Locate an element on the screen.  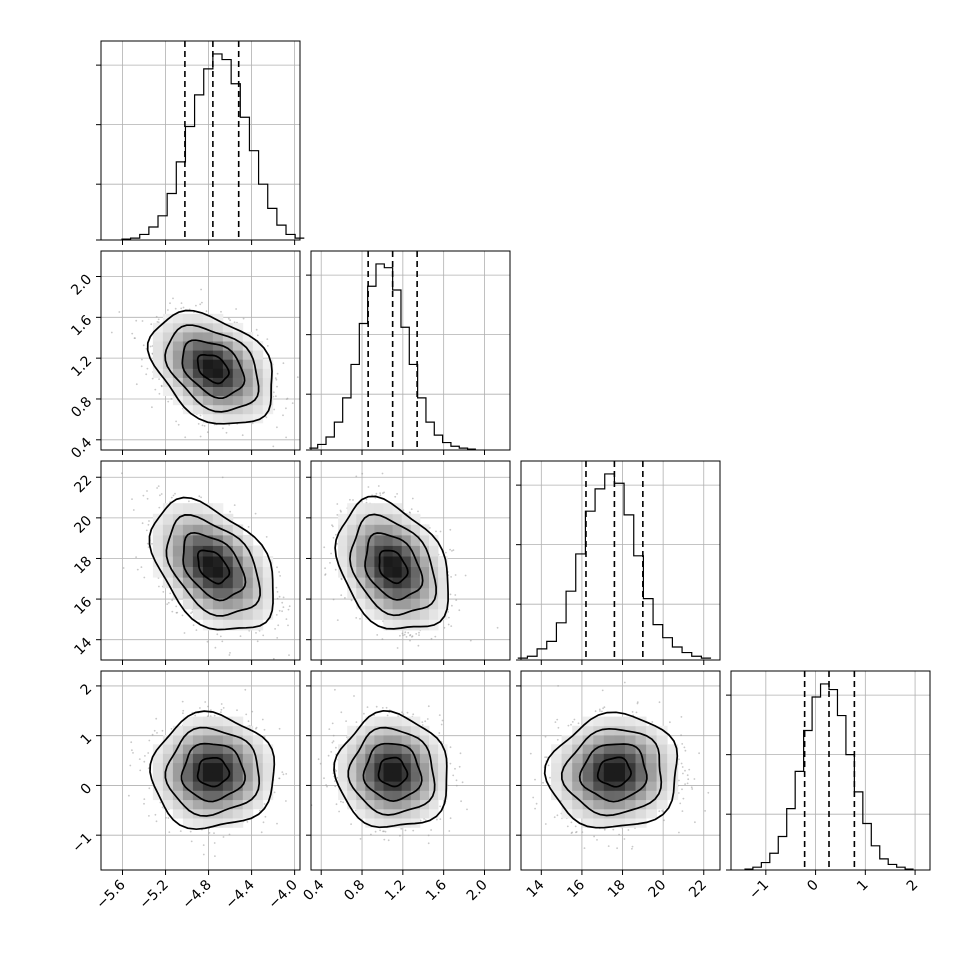
y-tick-label: 2.0 is located at coordinates (81, 284).